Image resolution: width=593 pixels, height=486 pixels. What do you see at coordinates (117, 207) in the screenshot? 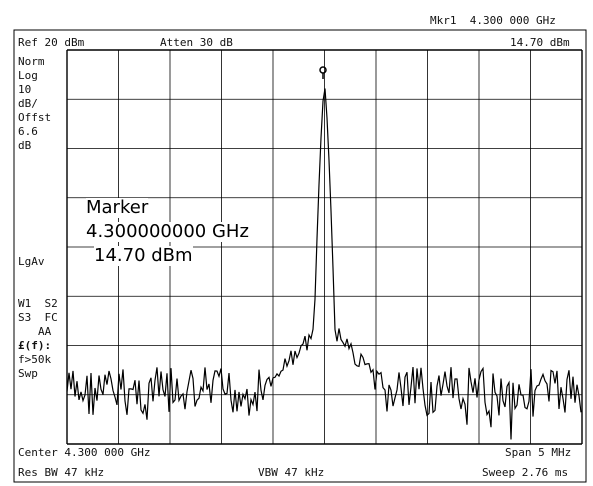
I see `marker-readout-title: Marker` at bounding box center [117, 207].